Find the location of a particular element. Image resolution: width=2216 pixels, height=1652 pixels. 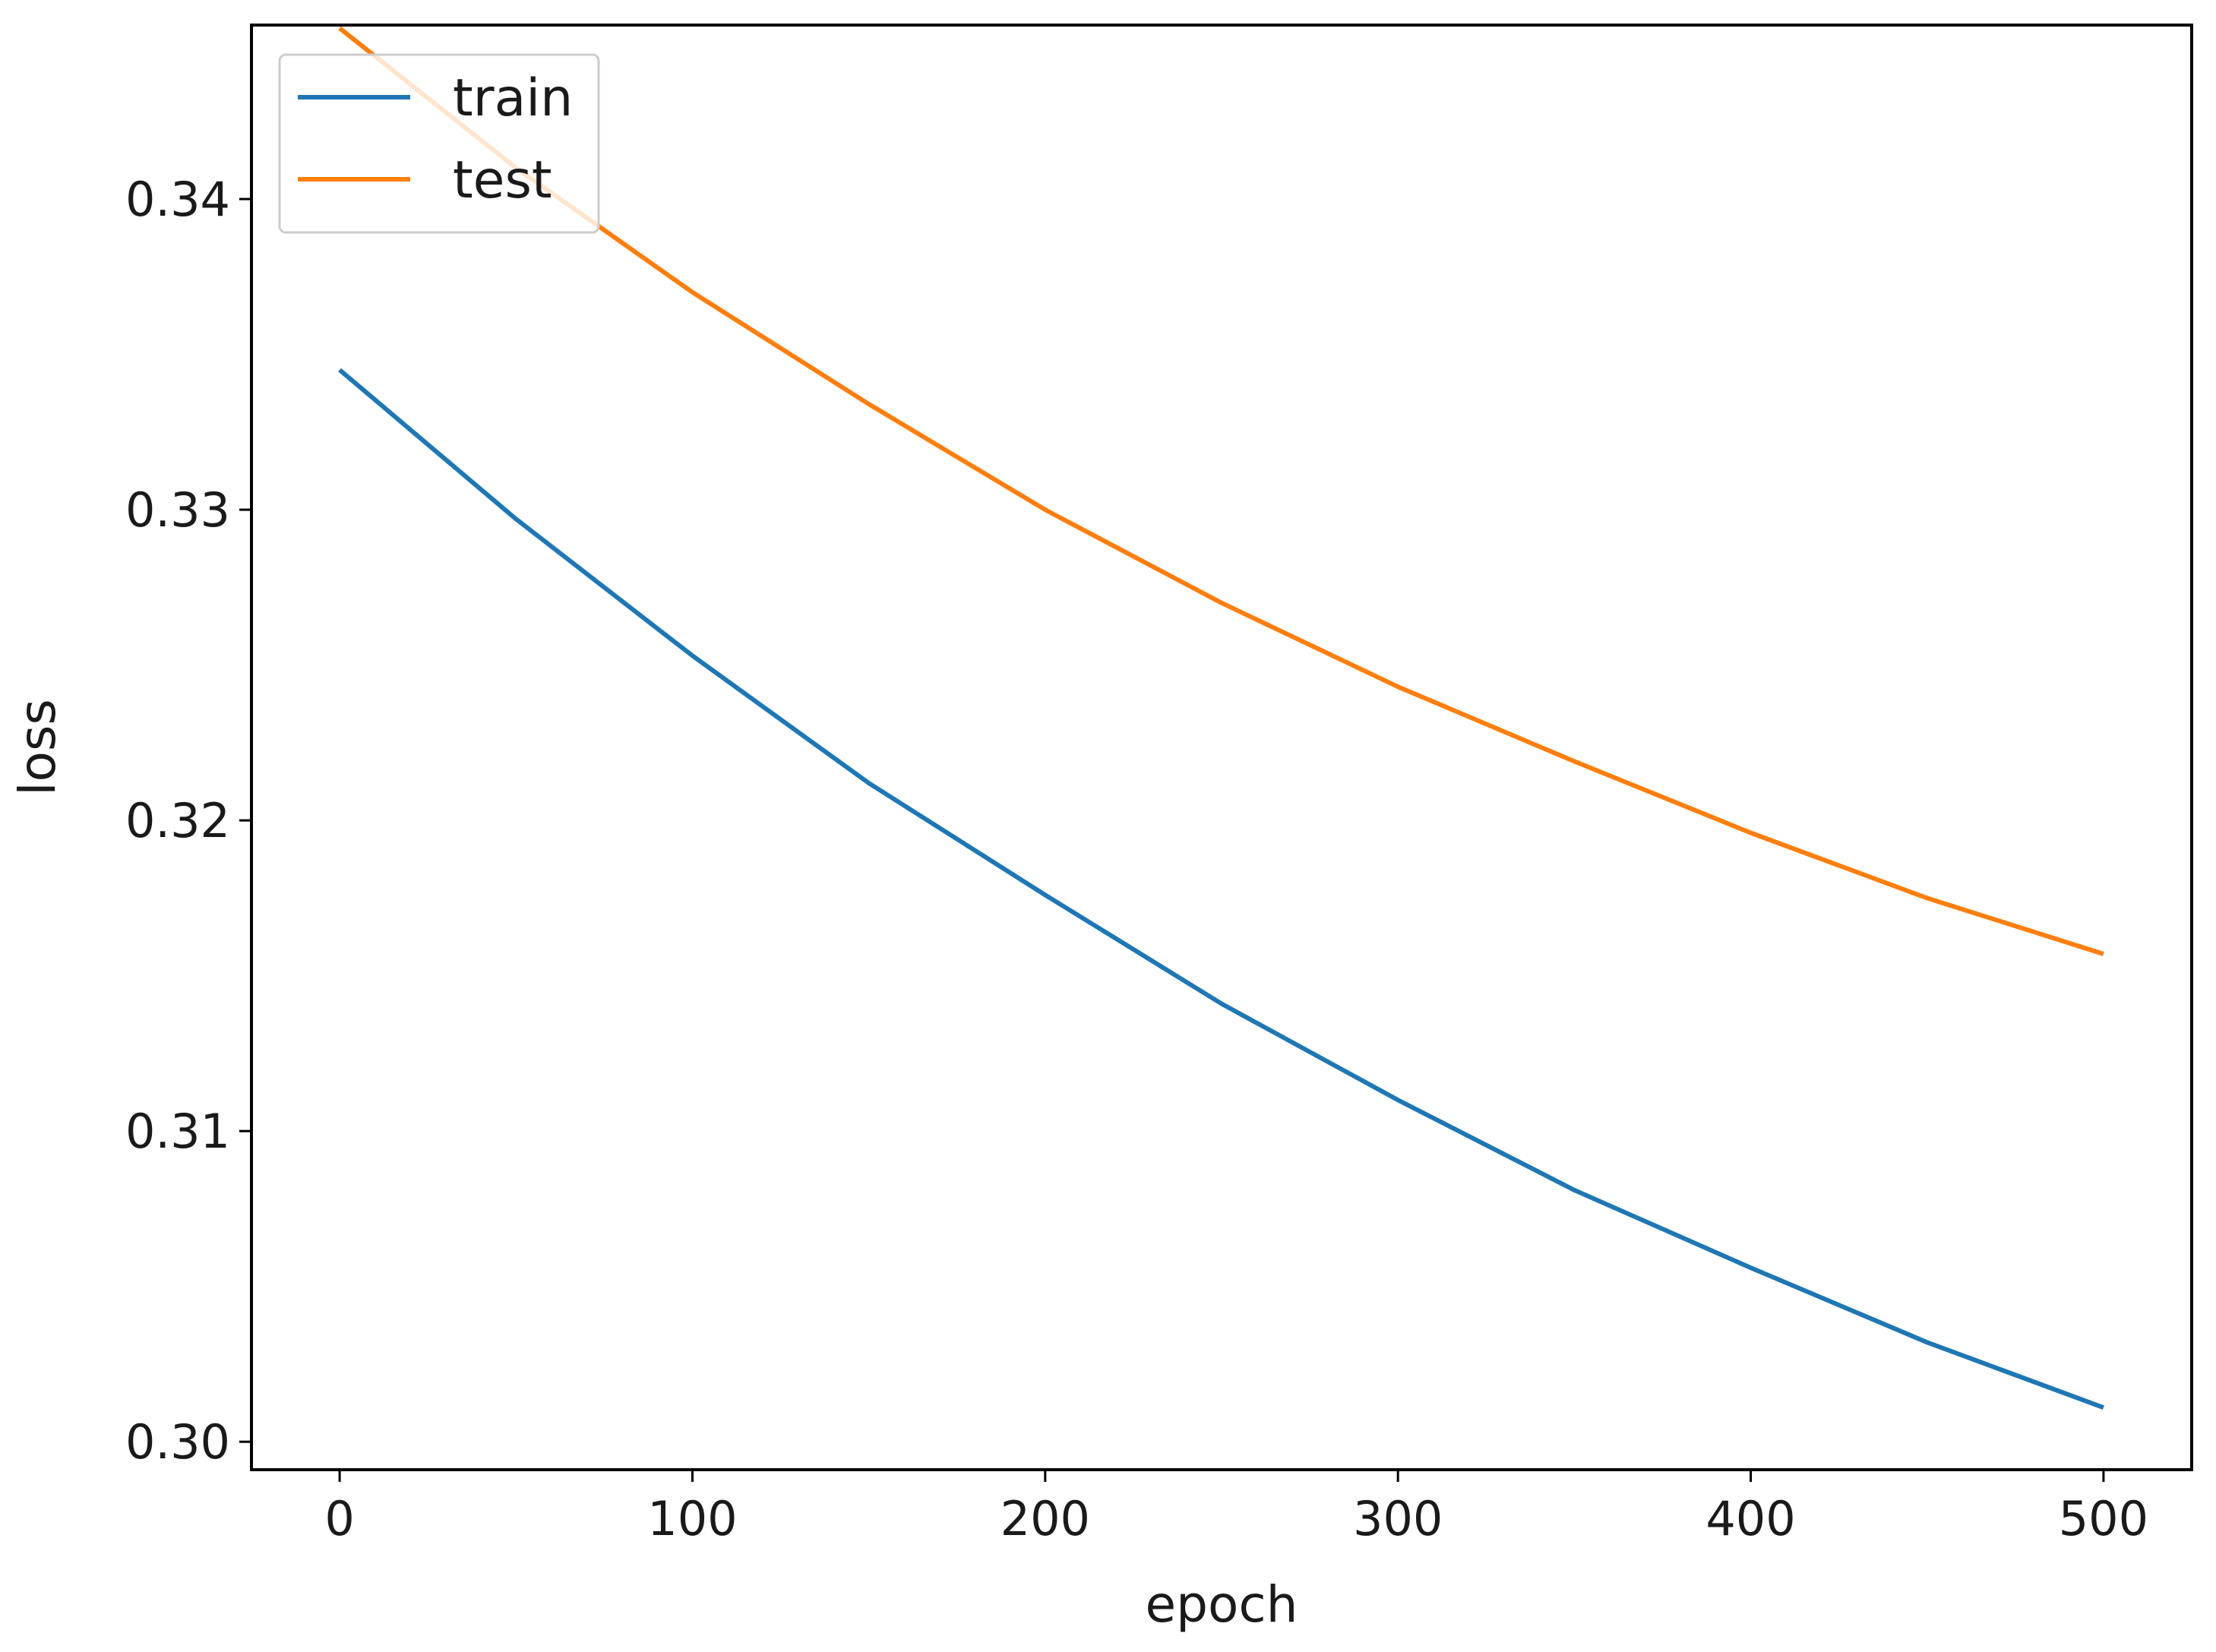

y-tick-label: 0.34 is located at coordinates (177, 199).